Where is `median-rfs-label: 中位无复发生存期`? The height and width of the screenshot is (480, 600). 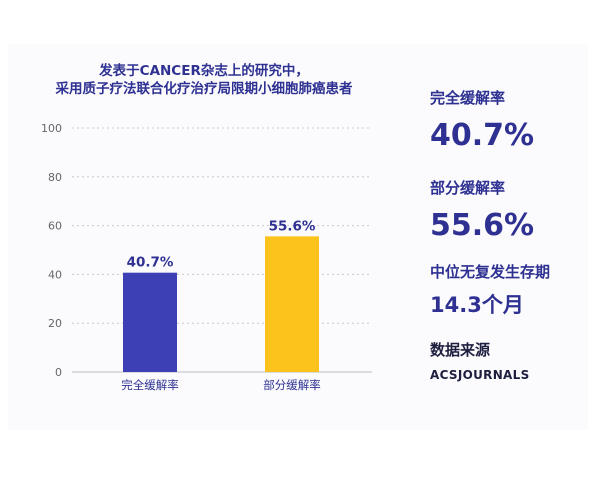 median-rfs-label: 中位无复发生存期 is located at coordinates (490, 272).